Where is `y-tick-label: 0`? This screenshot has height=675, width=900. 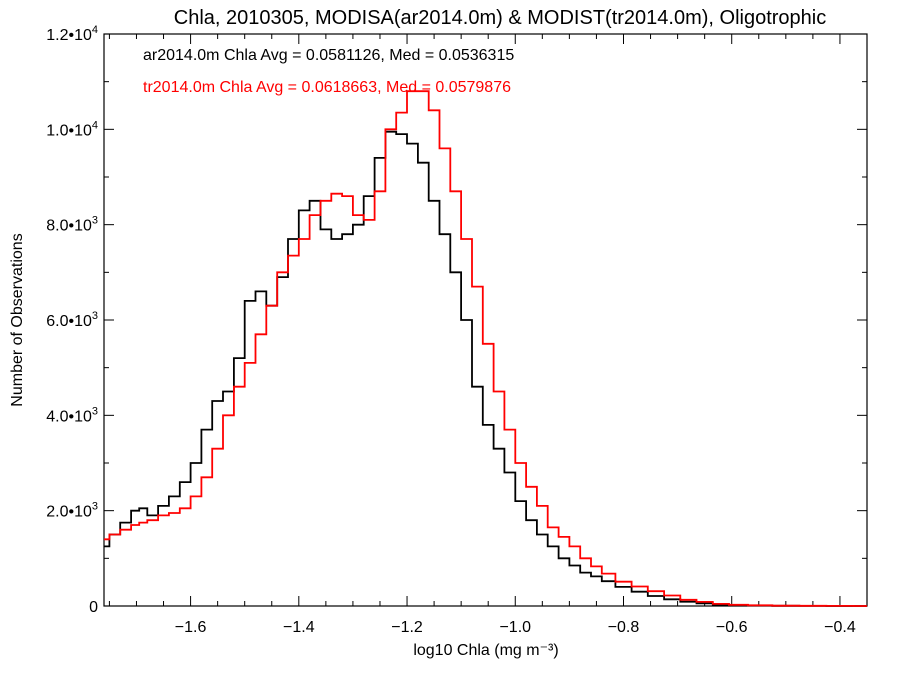 y-tick-label: 0 is located at coordinates (93, 607).